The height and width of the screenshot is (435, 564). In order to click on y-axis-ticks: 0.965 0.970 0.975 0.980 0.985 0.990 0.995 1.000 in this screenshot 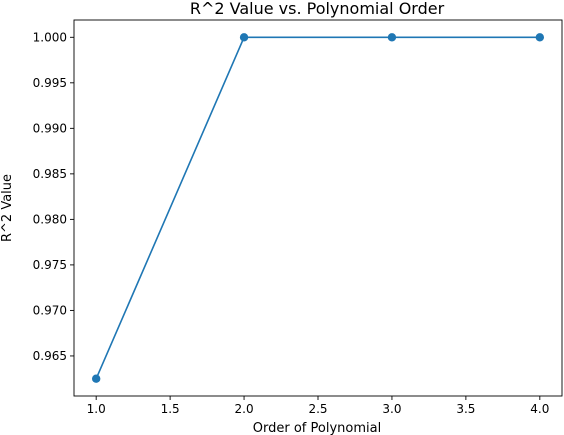, I will do `click(53, 196)`.